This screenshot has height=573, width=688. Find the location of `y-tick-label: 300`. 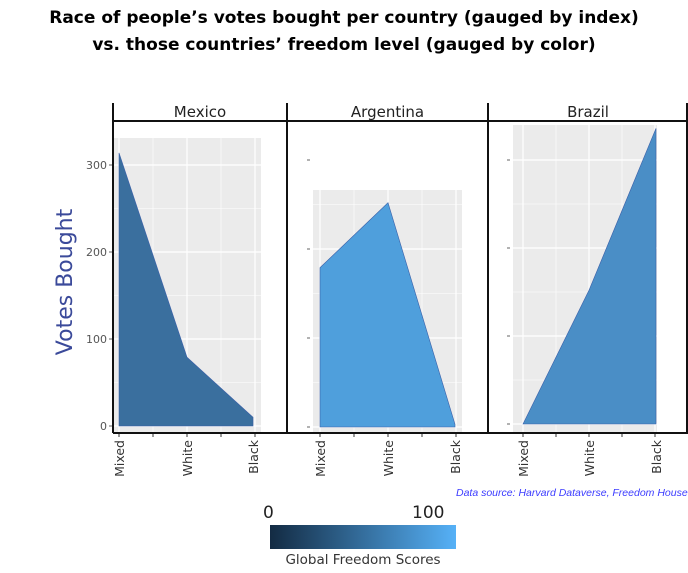

y-tick-label: 300 is located at coordinates (96, 165).